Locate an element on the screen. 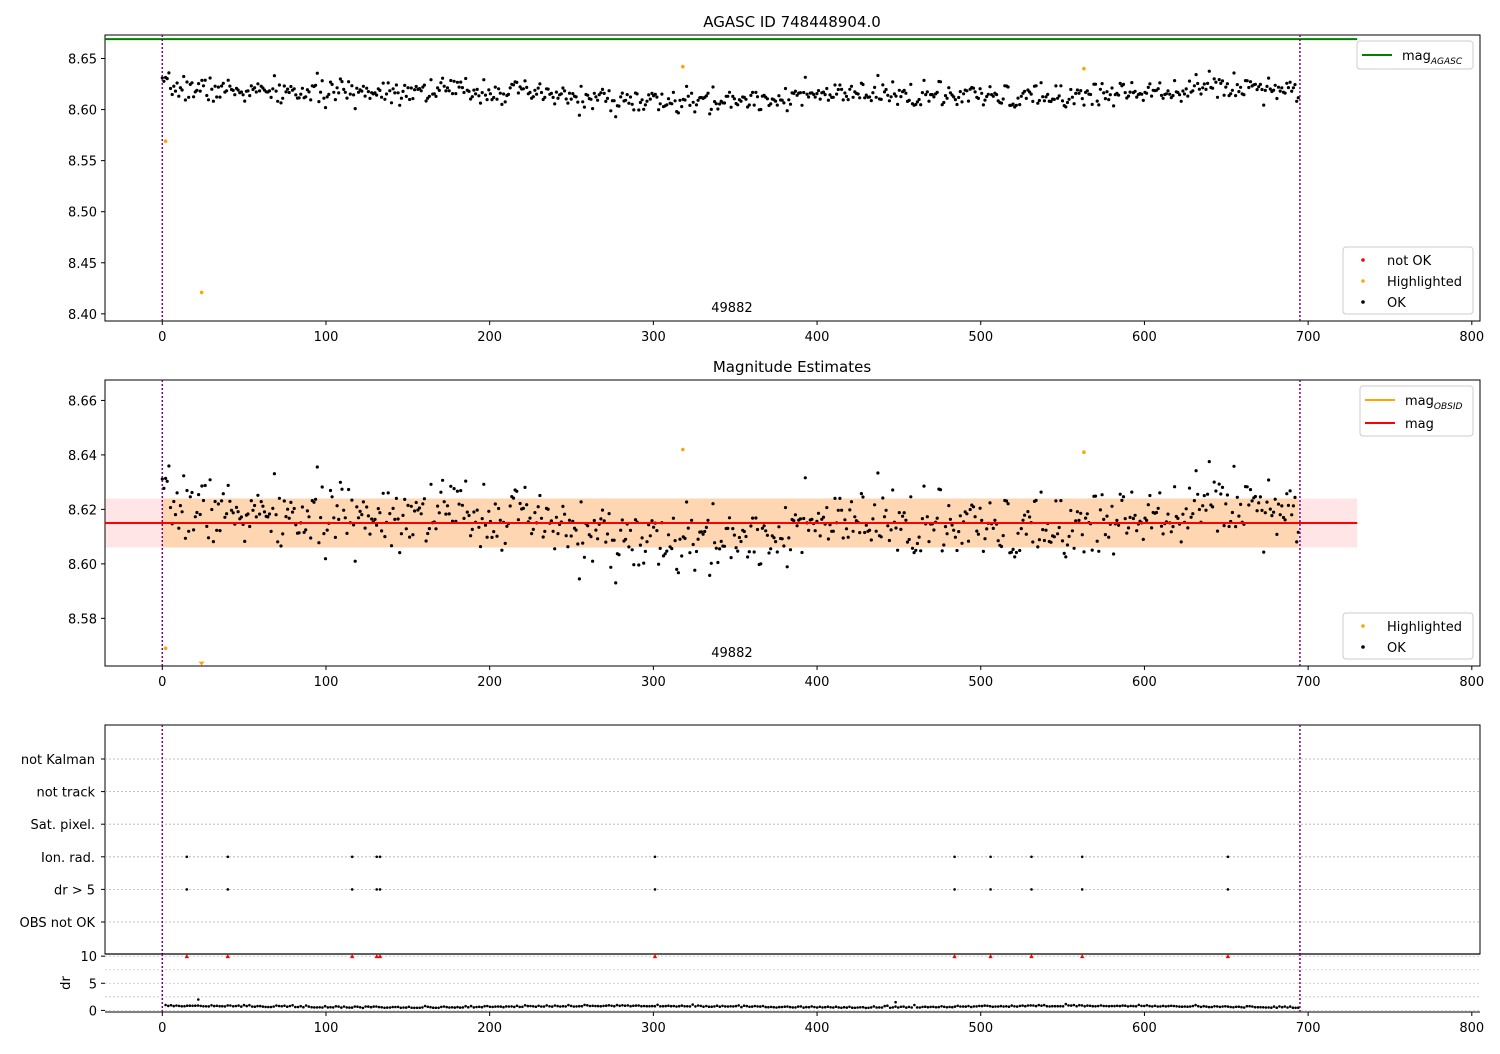 Image resolution: width=1500 pixels, height=1054 pixels. y-axis-label: dr is located at coordinates (66, 983).